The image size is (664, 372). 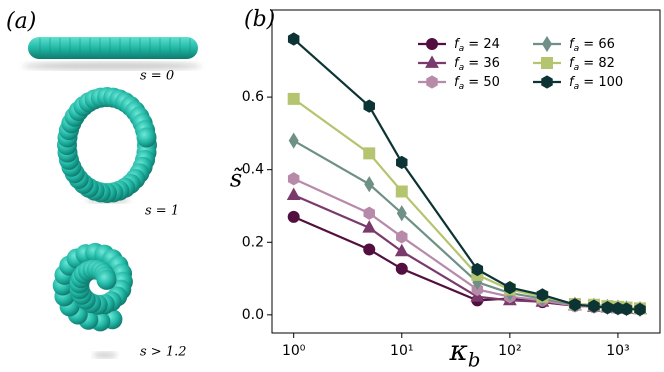 I want to click on y-axis-label: s̃, so click(x=237, y=179).